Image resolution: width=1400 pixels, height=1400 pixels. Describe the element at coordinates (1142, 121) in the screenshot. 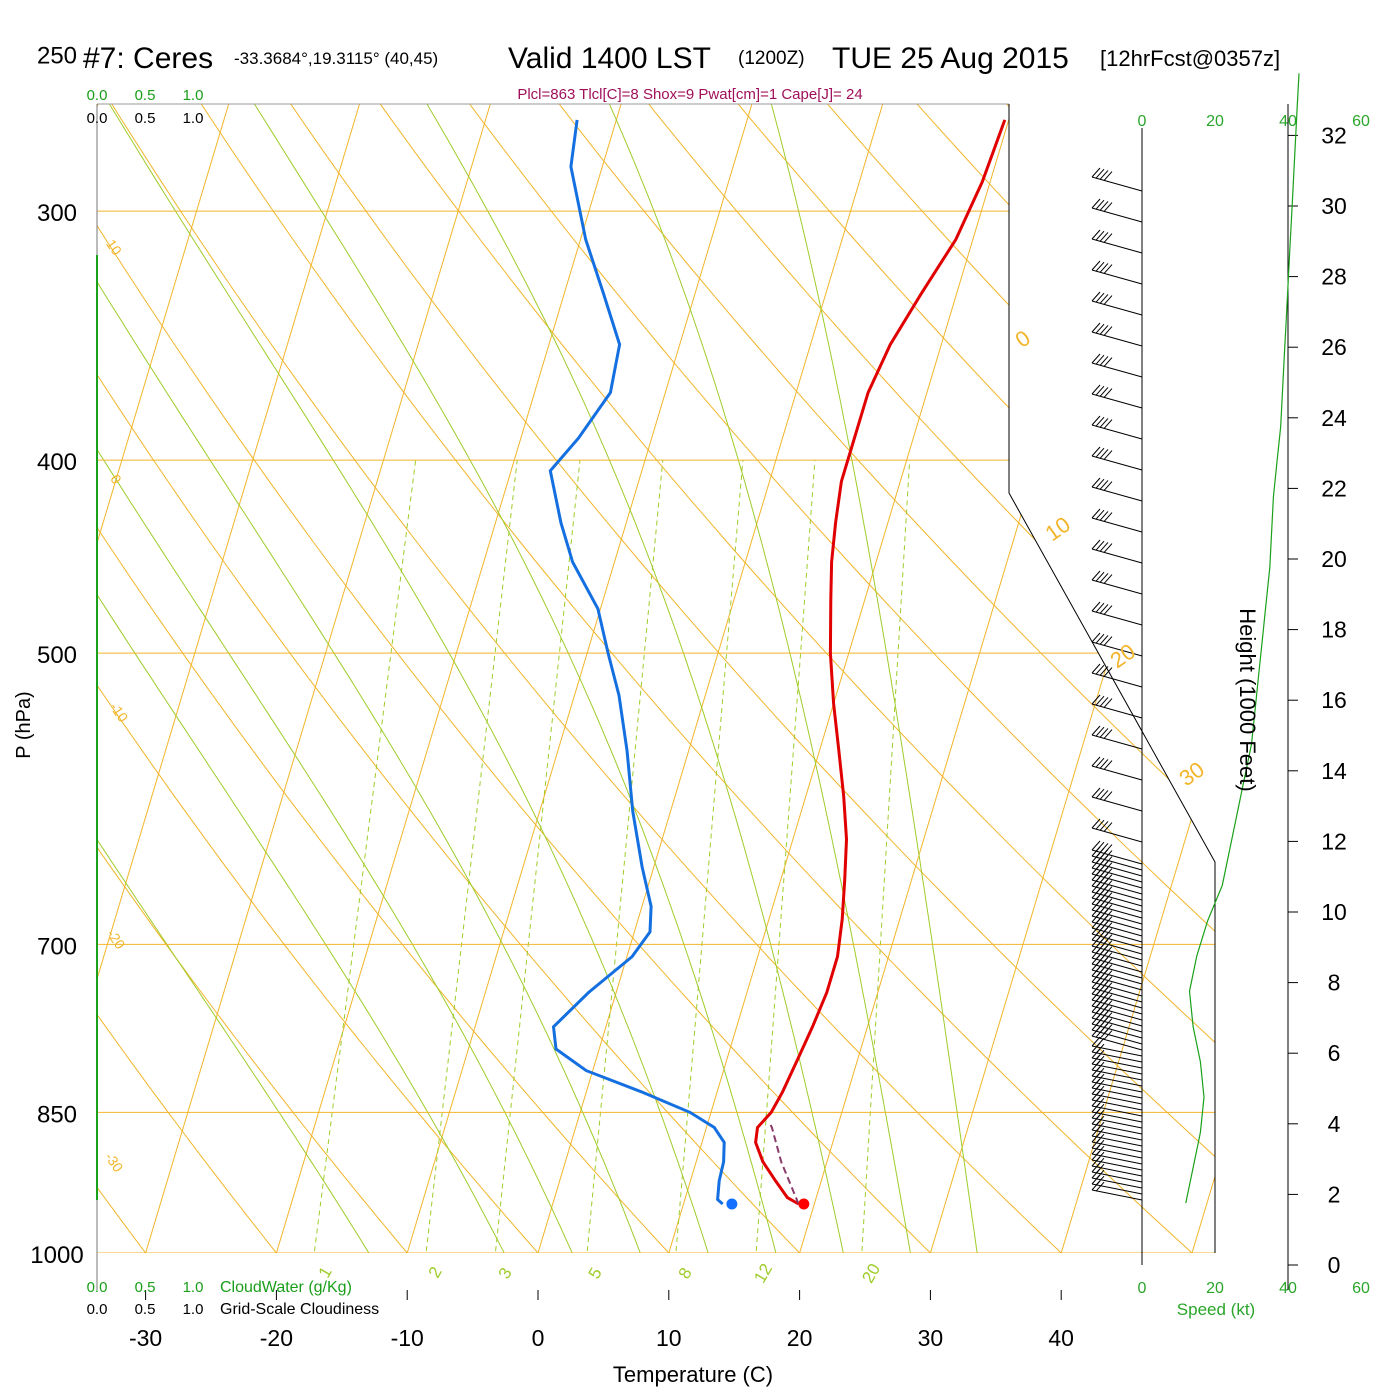

I see `speed-tick-top: 0` at that location.